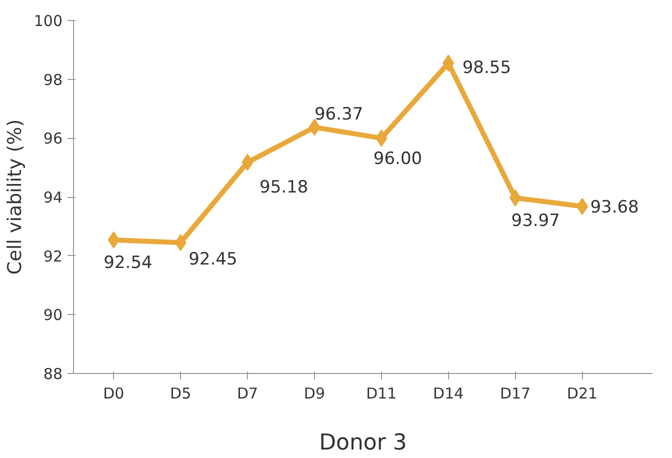 Image resolution: width=672 pixels, height=458 pixels. Describe the element at coordinates (113, 393) in the screenshot. I see `x-tick-label: D0` at that location.